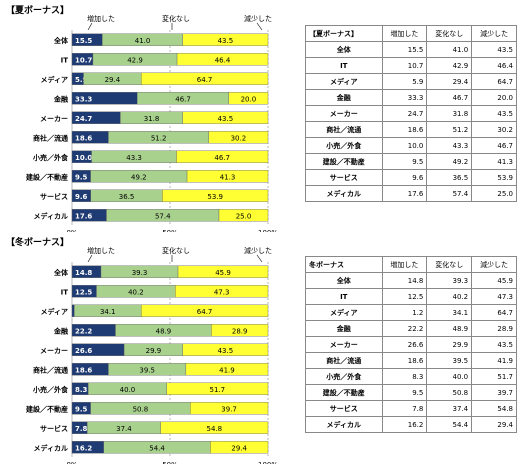 The width and height of the screenshot is (517, 464). What do you see at coordinates (101, 18) in the screenshot?
I see `summer-legend-increase: 増加した` at bounding box center [101, 18].